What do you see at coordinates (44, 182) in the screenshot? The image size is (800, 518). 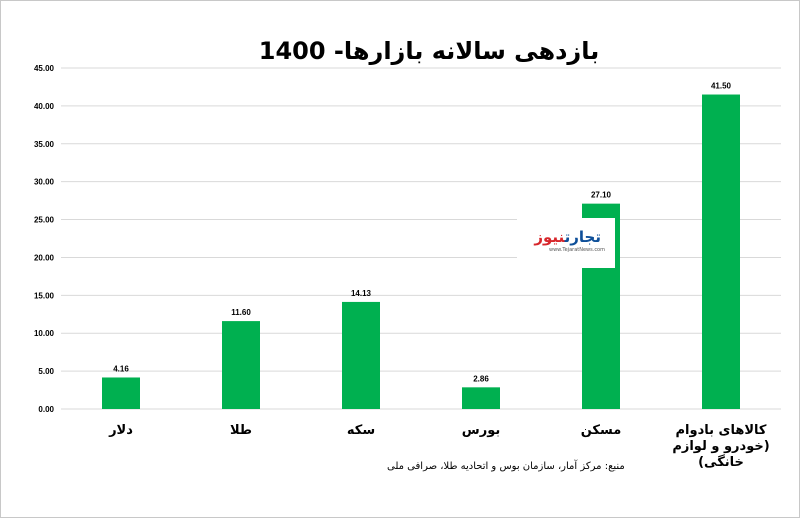 I see `y-tick-label: 30.00` at bounding box center [44, 182].